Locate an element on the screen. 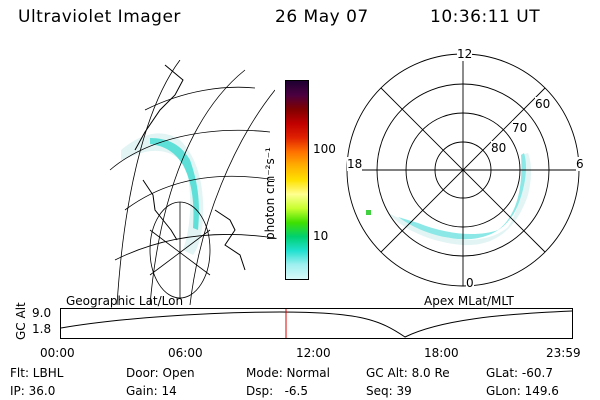 The image size is (600, 400). dsp-readout: Dsp: -6.5 is located at coordinates (277, 391).